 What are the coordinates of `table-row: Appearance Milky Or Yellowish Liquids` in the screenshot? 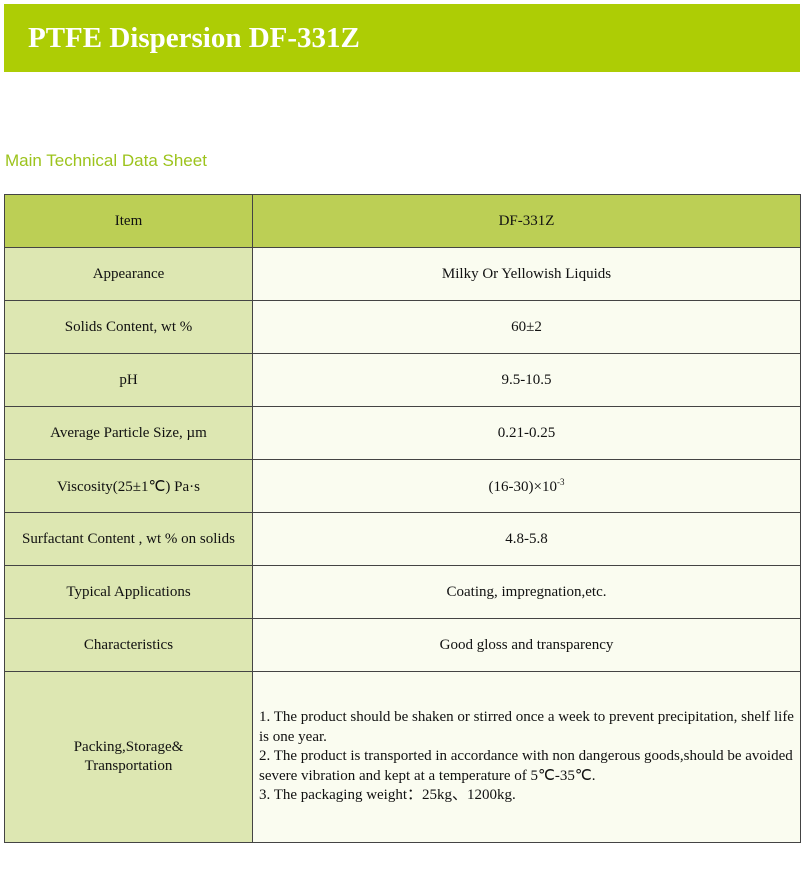 It's located at (402, 274).